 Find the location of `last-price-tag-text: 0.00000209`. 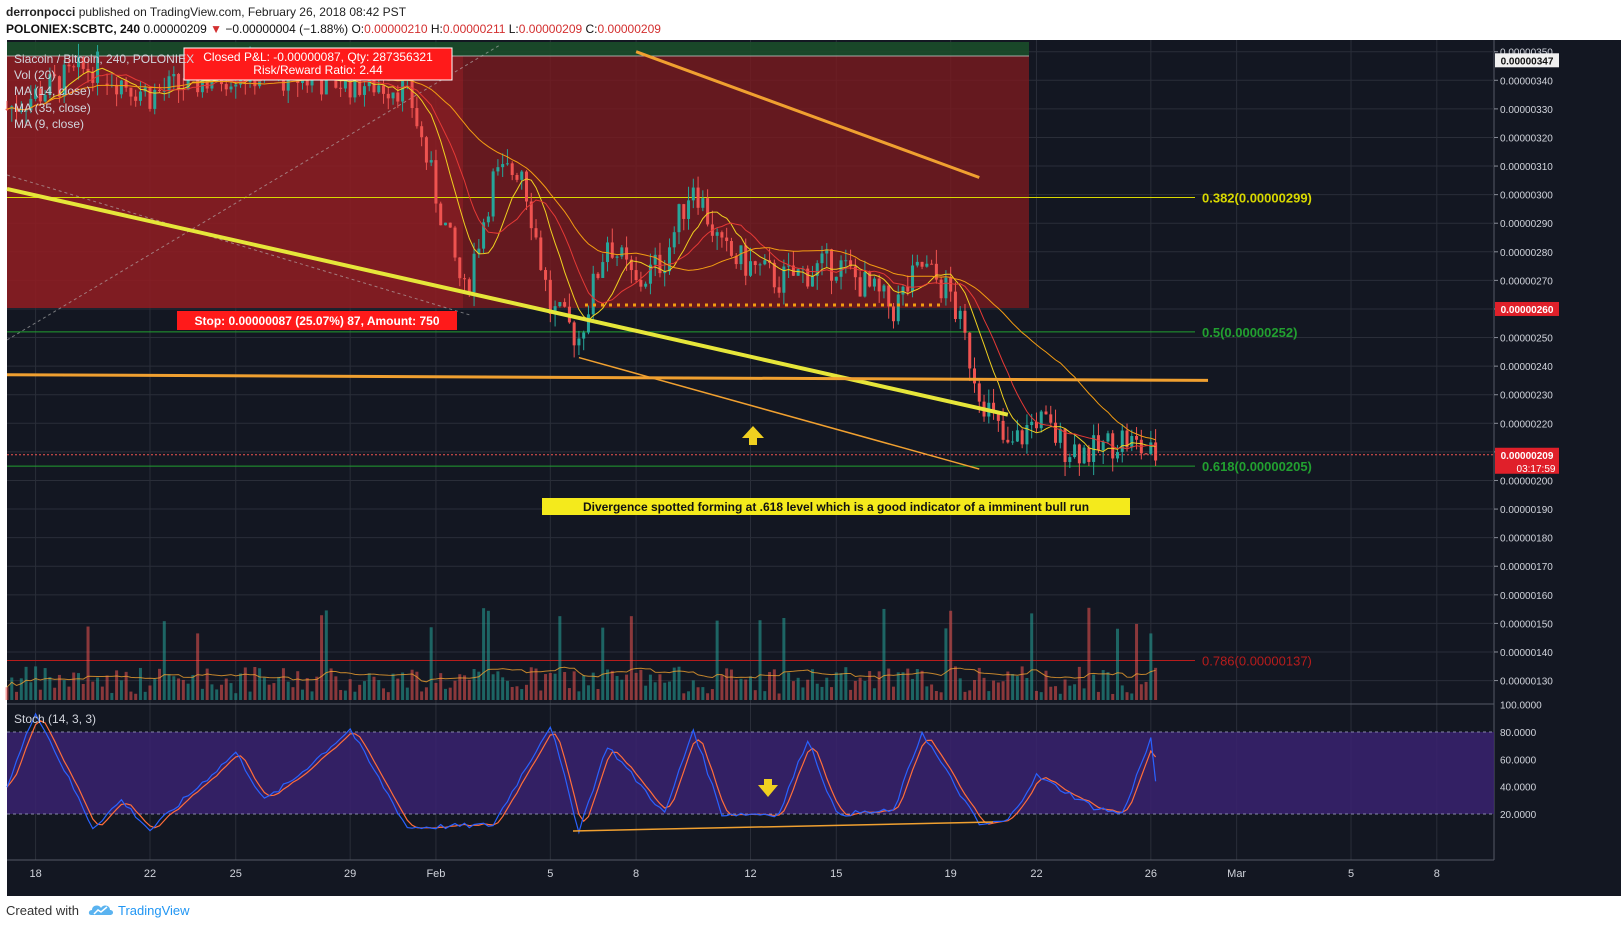

last-price-tag-text: 0.00000209 is located at coordinates (1527, 456).